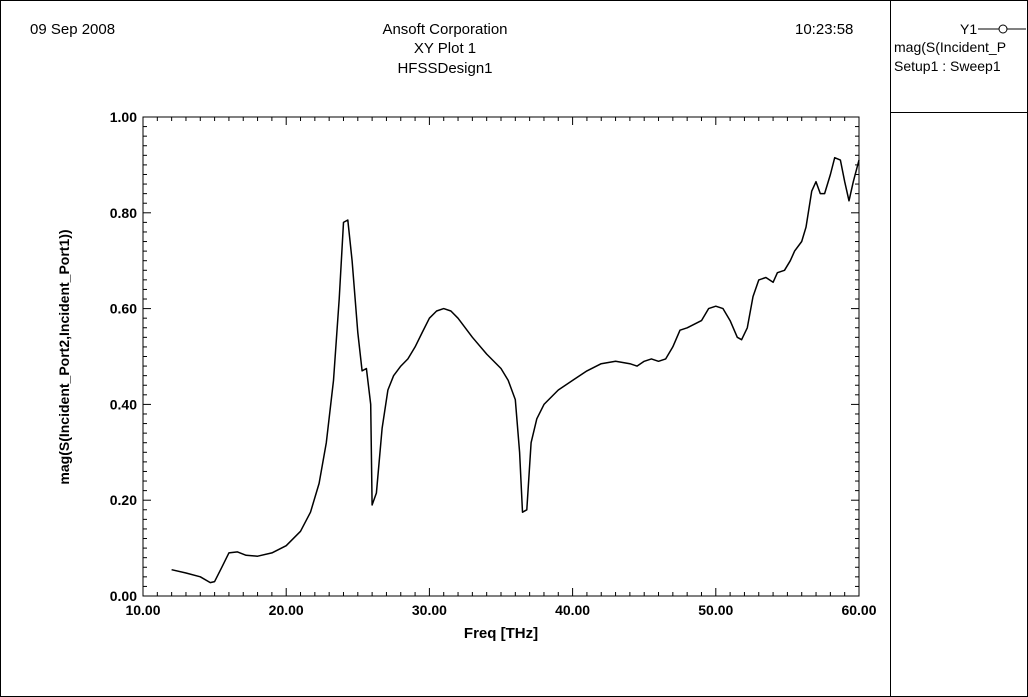 This screenshot has width=1028, height=697. What do you see at coordinates (142, 610) in the screenshot?
I see `x-tick-label: 10.00` at bounding box center [142, 610].